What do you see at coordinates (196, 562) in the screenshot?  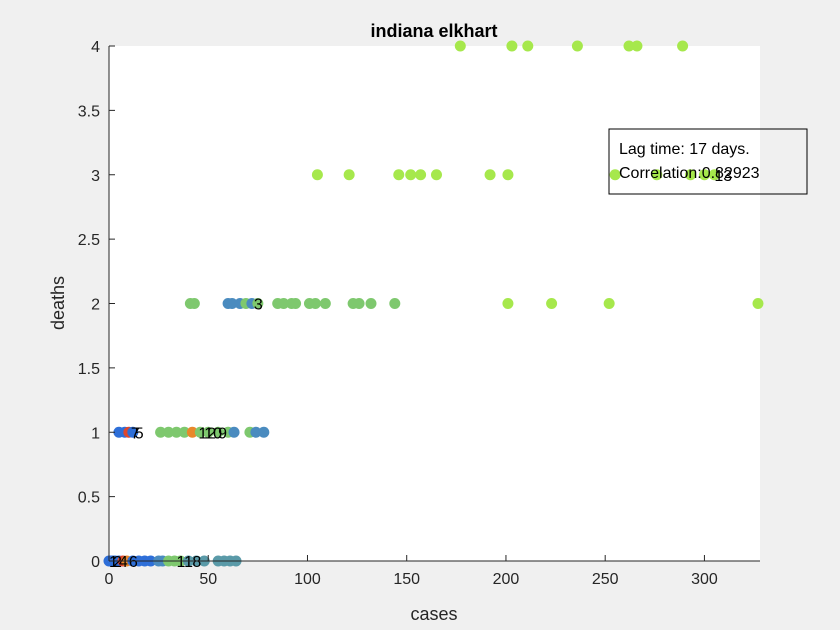 I see `point-label: 8` at bounding box center [196, 562].